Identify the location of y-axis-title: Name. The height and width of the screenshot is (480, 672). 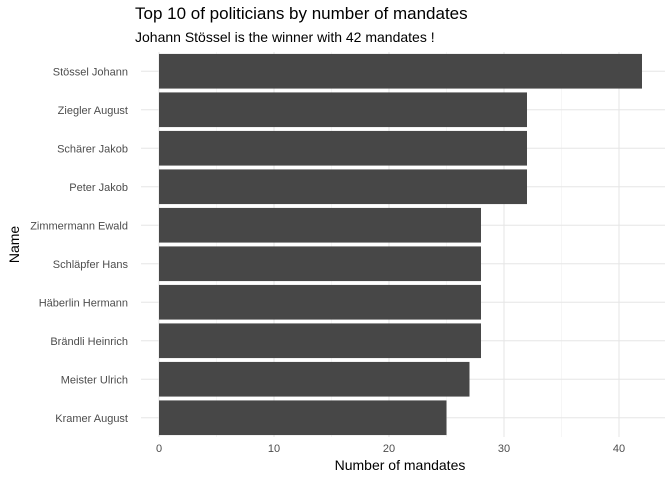
(14, 245).